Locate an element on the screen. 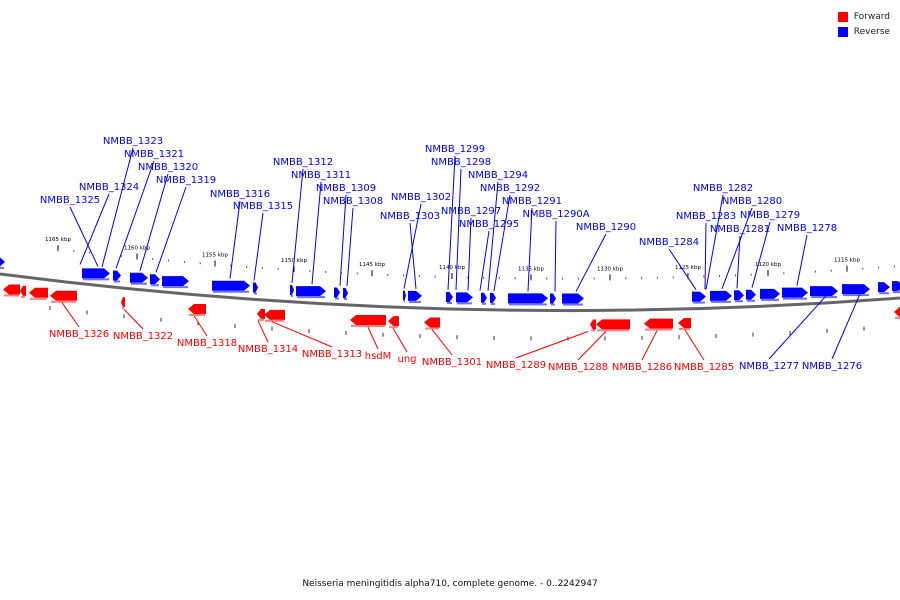  gene-label-forward: NMBB_1322 is located at coordinates (143, 325).